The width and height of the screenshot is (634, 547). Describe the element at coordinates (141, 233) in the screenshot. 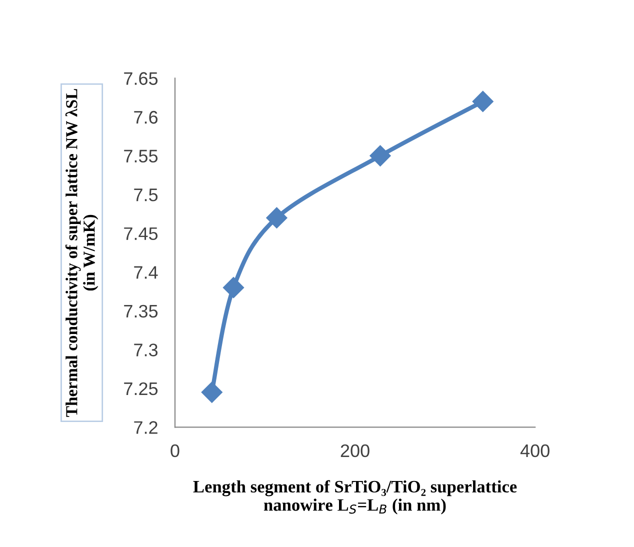

I see `y-tick-label: 7.45` at that location.